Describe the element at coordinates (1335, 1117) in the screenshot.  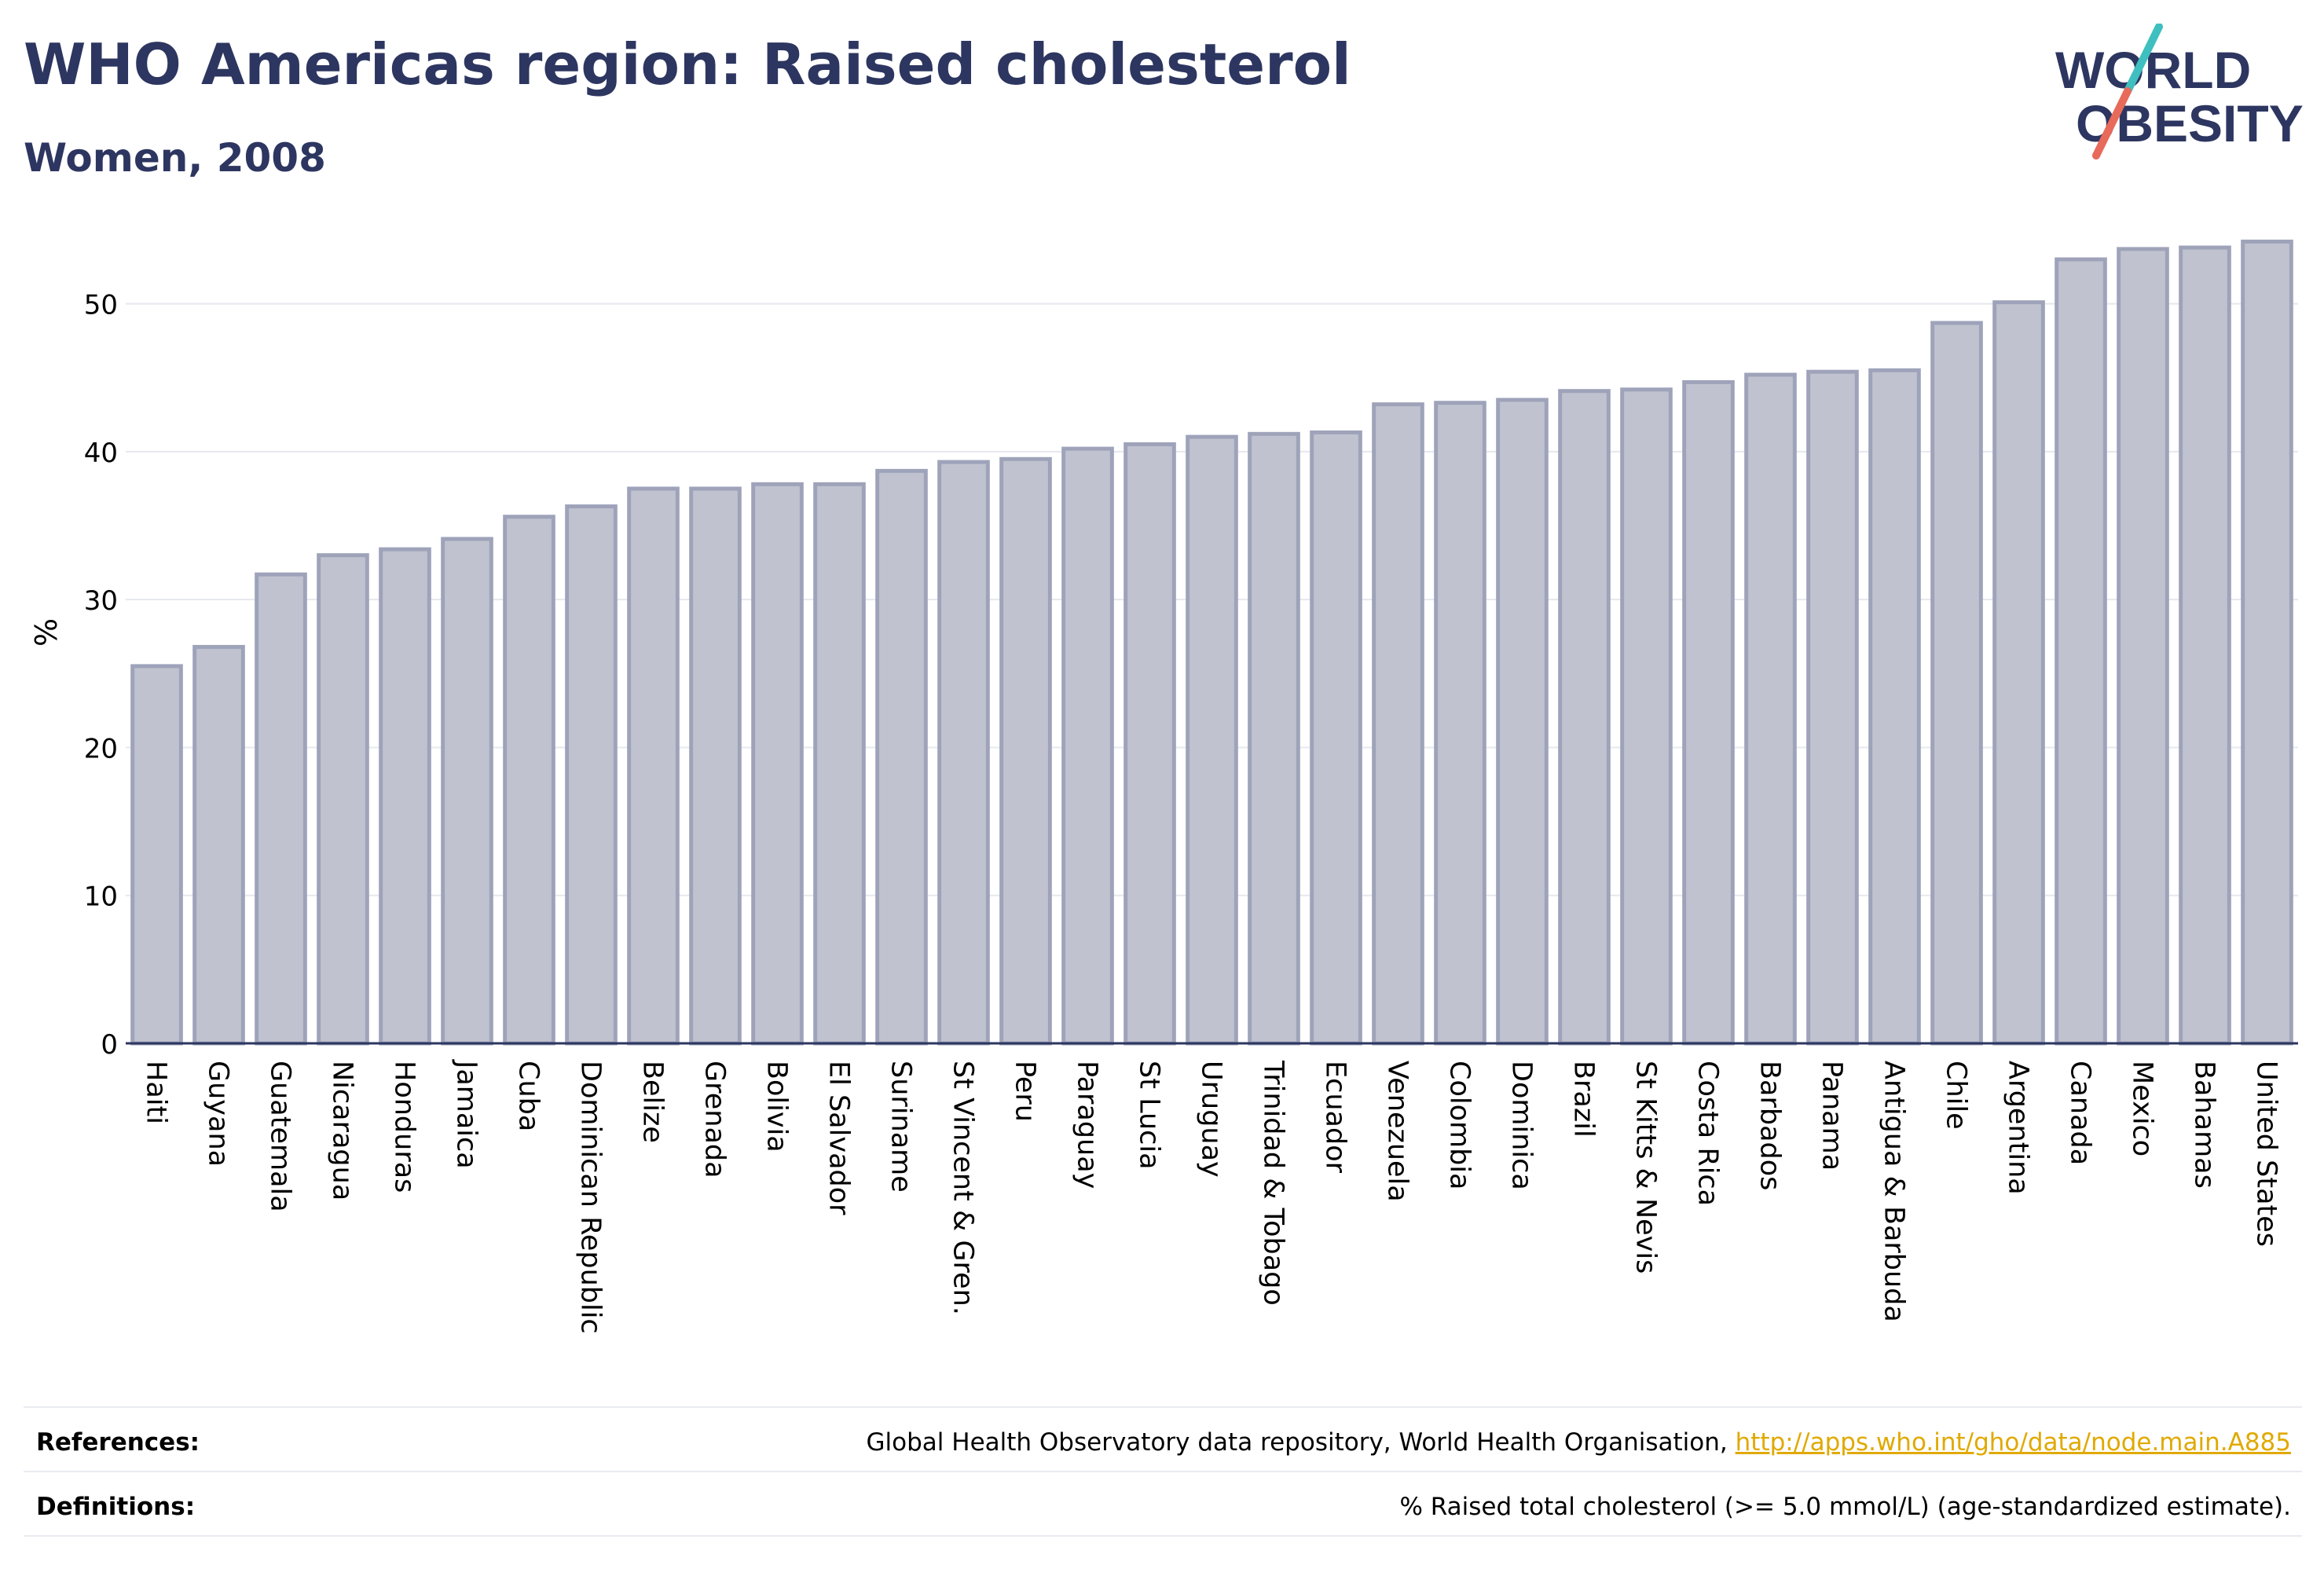
I see `x-tick-label: Ecuador` at that location.